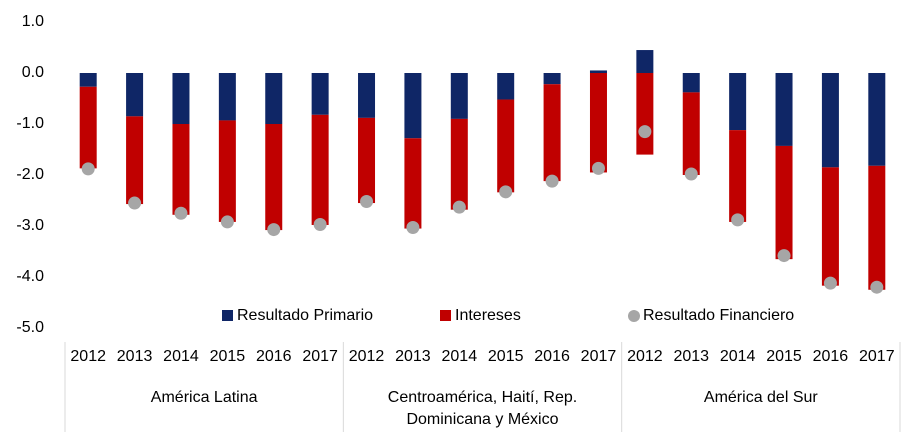 The image size is (901, 432). Describe the element at coordinates (305, 315) in the screenshot. I see `legend-label: Resultado Primario` at that location.